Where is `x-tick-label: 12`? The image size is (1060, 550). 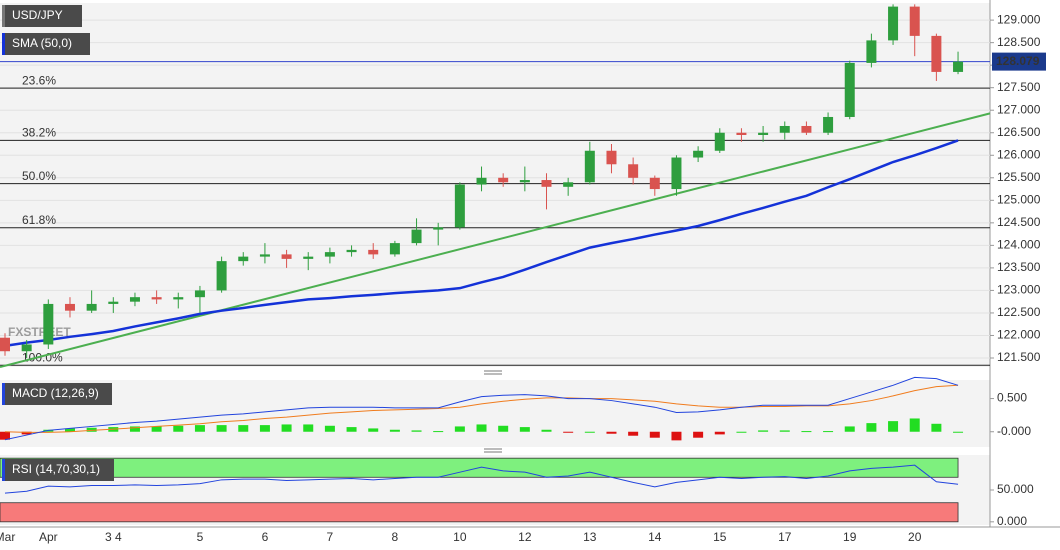
x-tick-label: 12 is located at coordinates (525, 537).